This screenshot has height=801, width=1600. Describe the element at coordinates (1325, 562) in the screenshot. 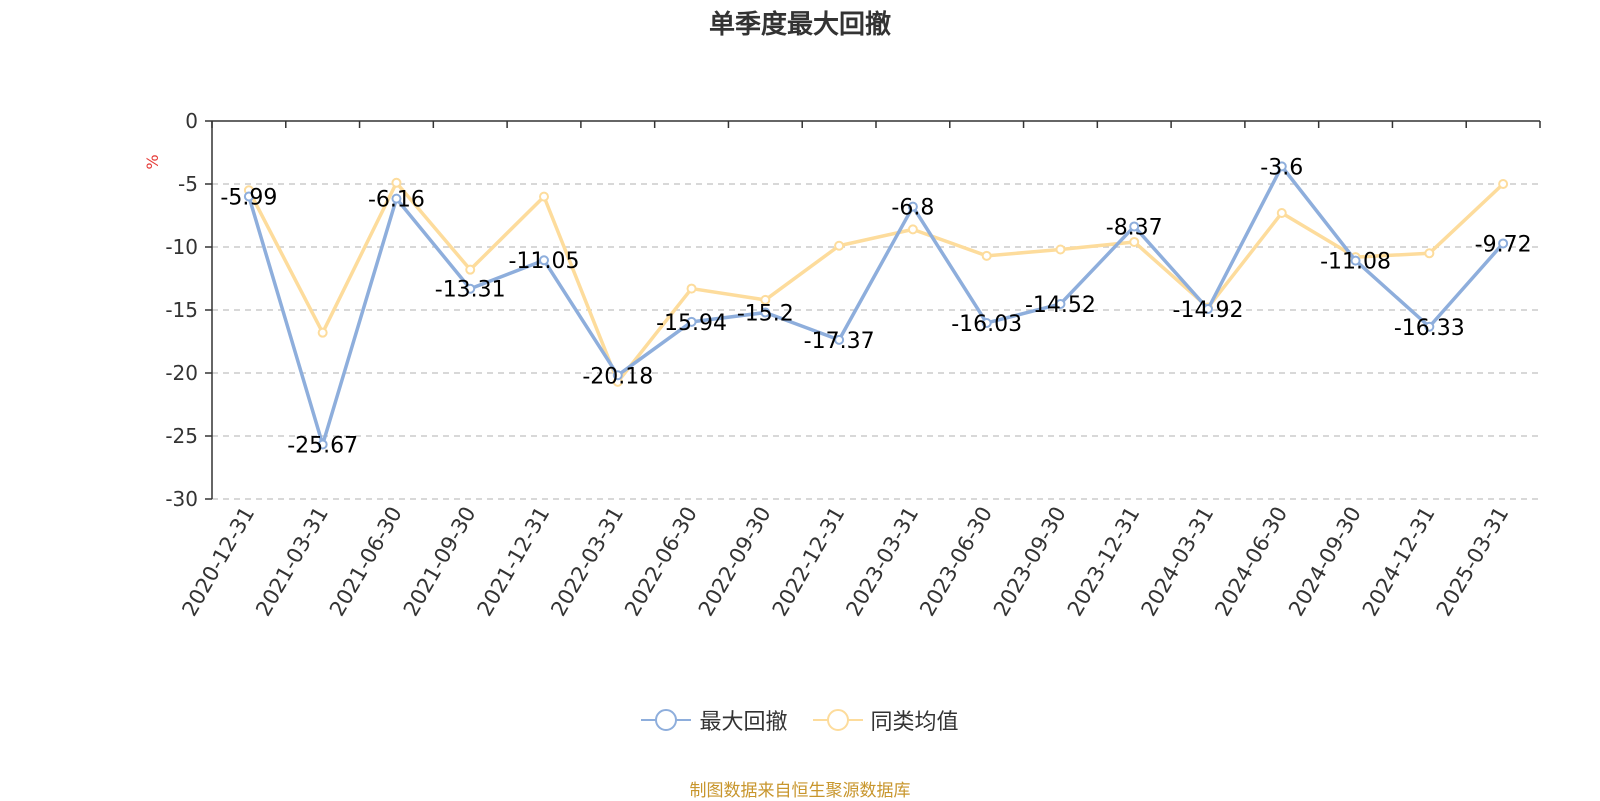

I see `x-tick-label: 2024-09-30` at that location.